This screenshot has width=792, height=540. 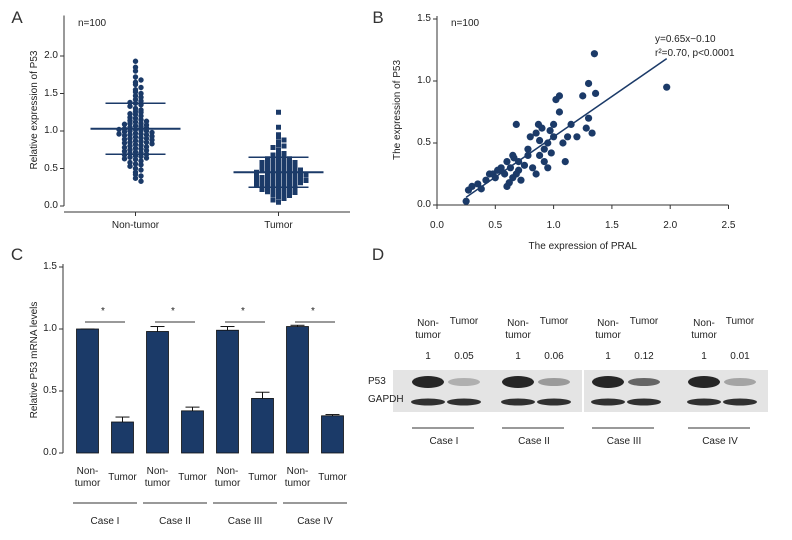 I want to click on y-axis-label: The expression of P53, so click(x=397, y=110).